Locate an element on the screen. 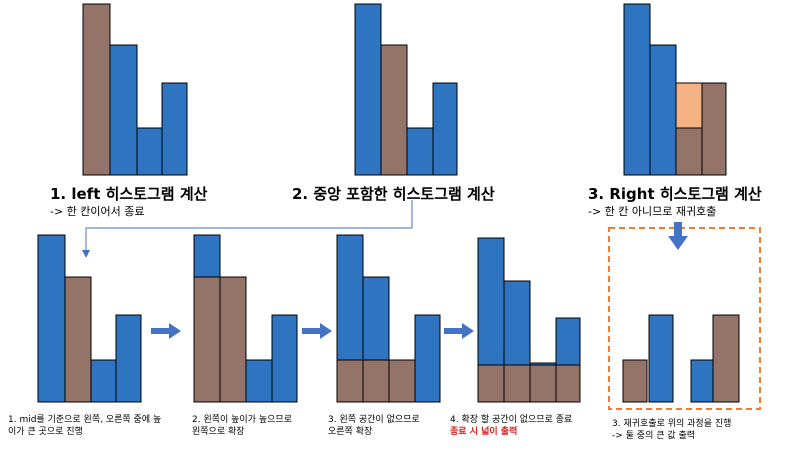  caption-4-line1: 4. 확장 할 공간이 없으므로 종료 is located at coordinates (511, 420).